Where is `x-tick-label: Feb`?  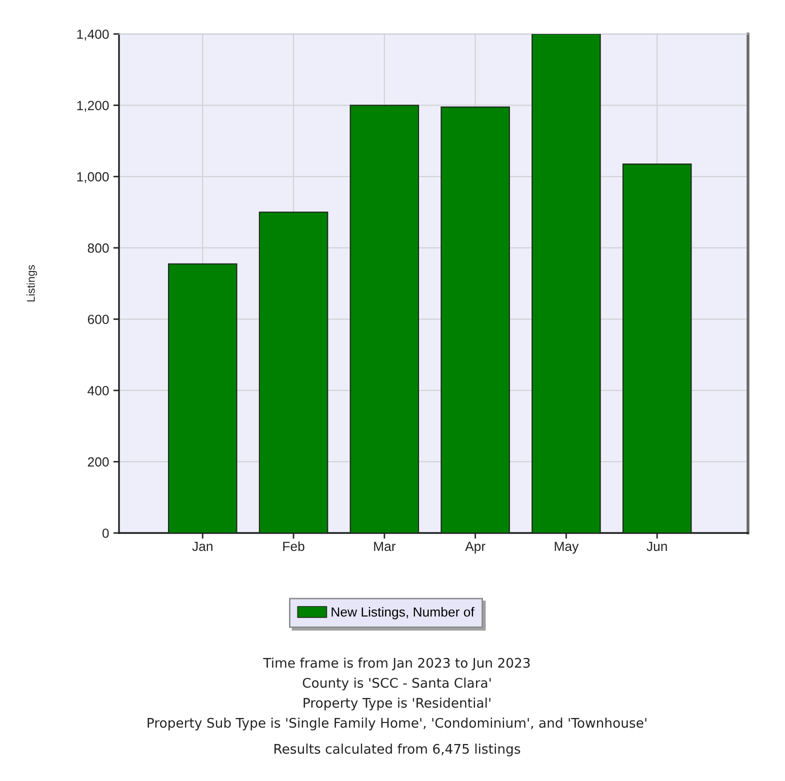
x-tick-label: Feb is located at coordinates (293, 546).